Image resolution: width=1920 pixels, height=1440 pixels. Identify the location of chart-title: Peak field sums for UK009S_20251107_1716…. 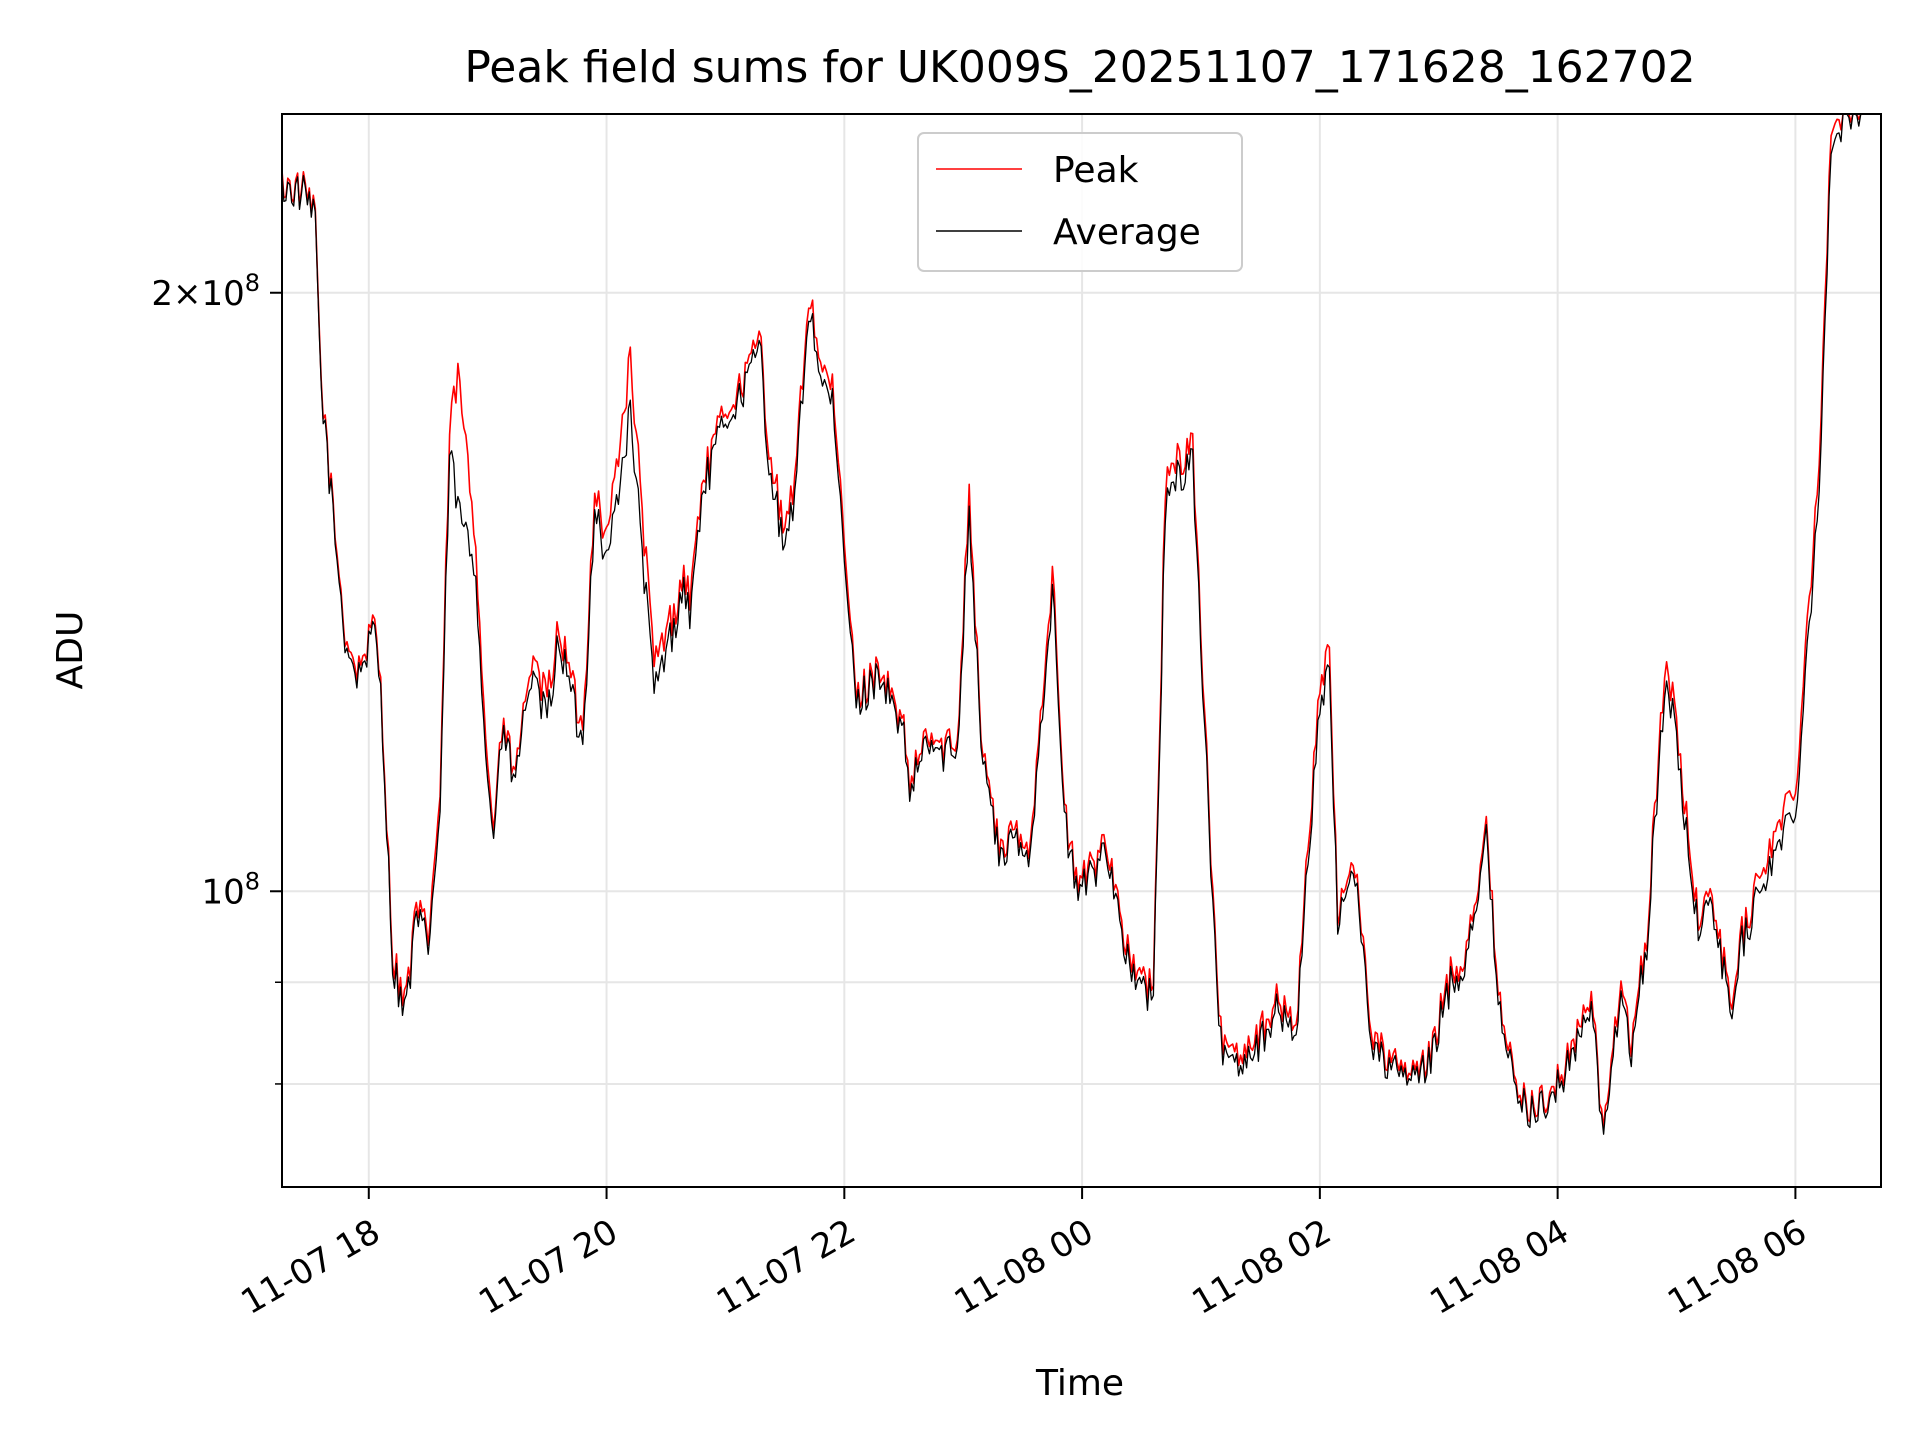
(1079, 67).